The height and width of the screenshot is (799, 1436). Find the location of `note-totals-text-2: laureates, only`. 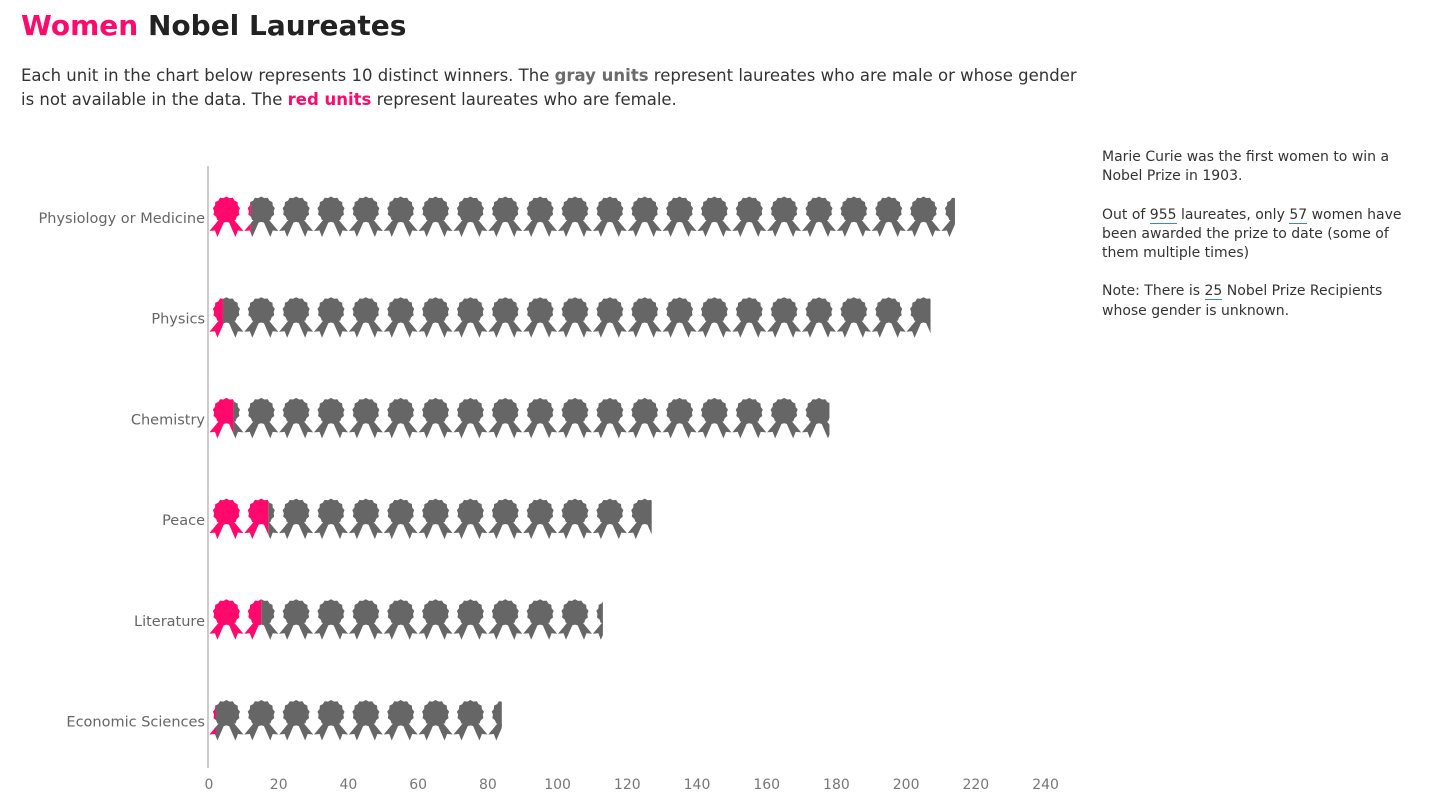

note-totals-text-2: laureates, only is located at coordinates (1233, 214).